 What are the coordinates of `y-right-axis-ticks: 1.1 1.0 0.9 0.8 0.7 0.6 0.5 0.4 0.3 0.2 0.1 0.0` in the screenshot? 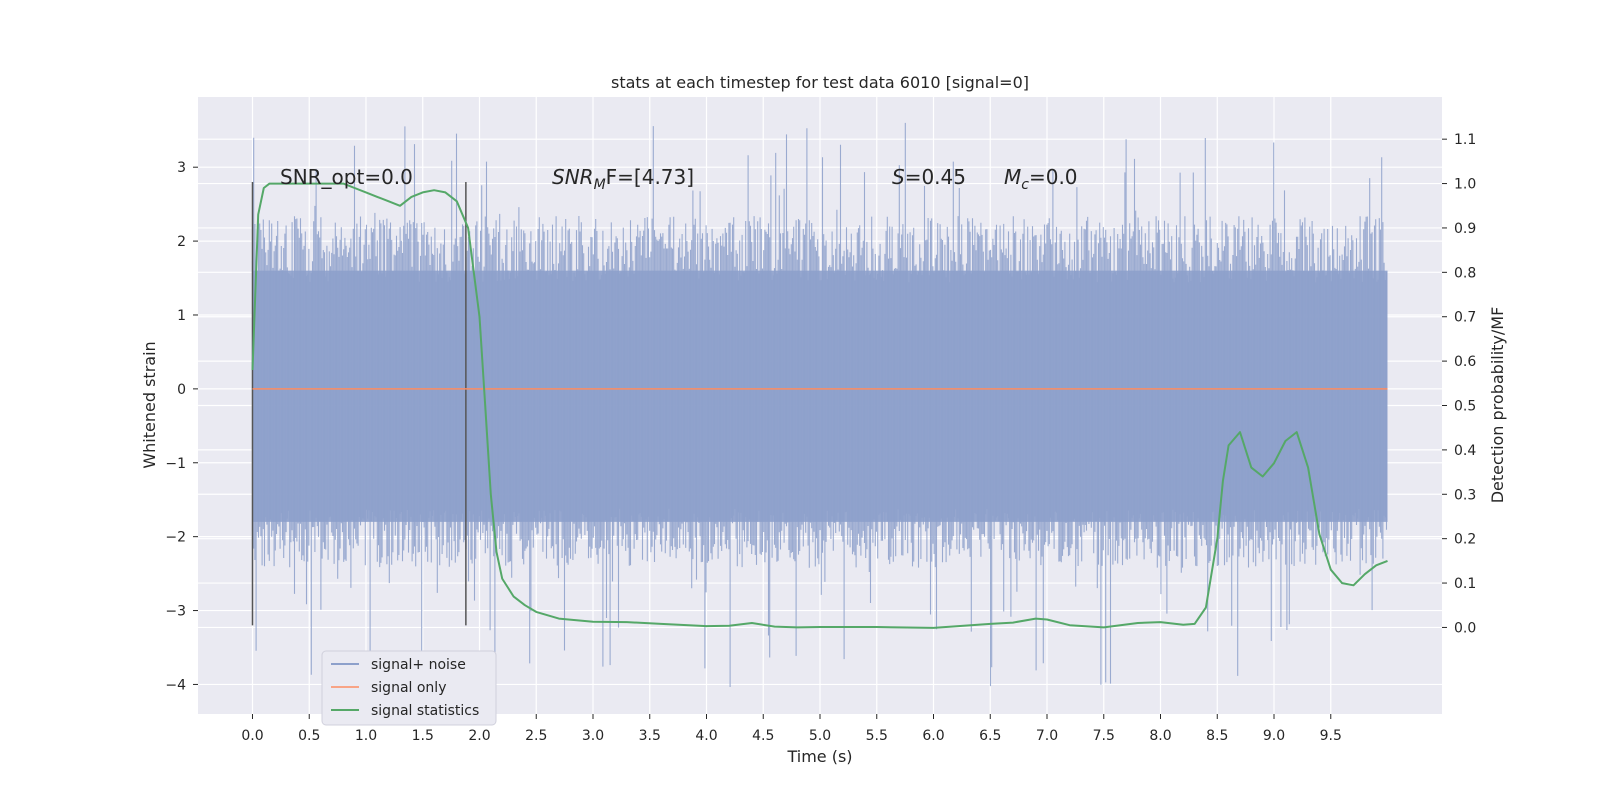 It's located at (1459, 384).